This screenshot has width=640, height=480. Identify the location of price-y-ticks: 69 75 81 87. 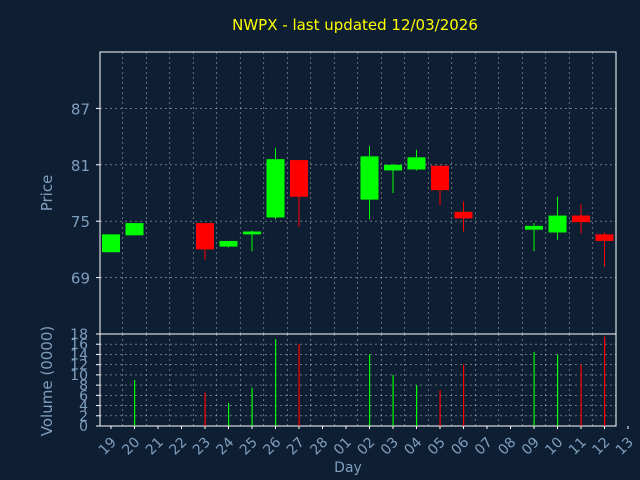
(85, 194).